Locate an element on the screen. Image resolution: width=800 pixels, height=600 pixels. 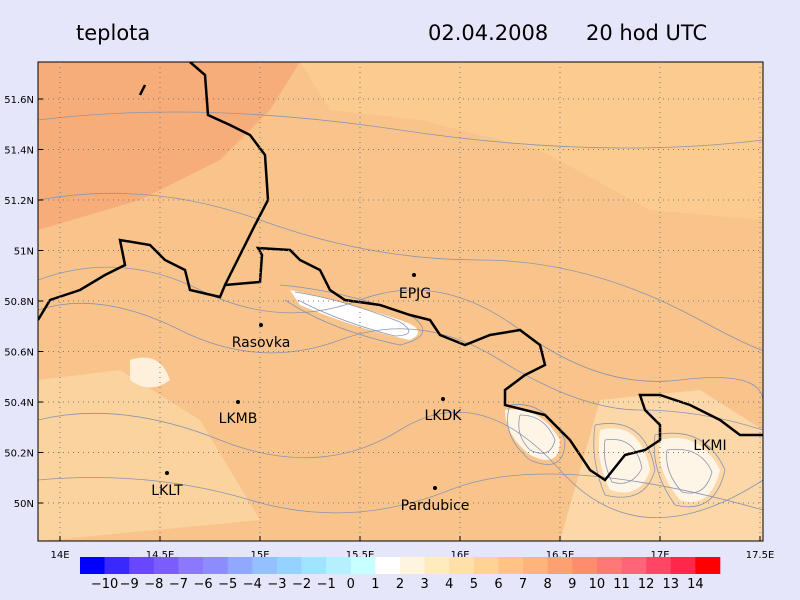
date: 02.04.2008 is located at coordinates (488, 33).